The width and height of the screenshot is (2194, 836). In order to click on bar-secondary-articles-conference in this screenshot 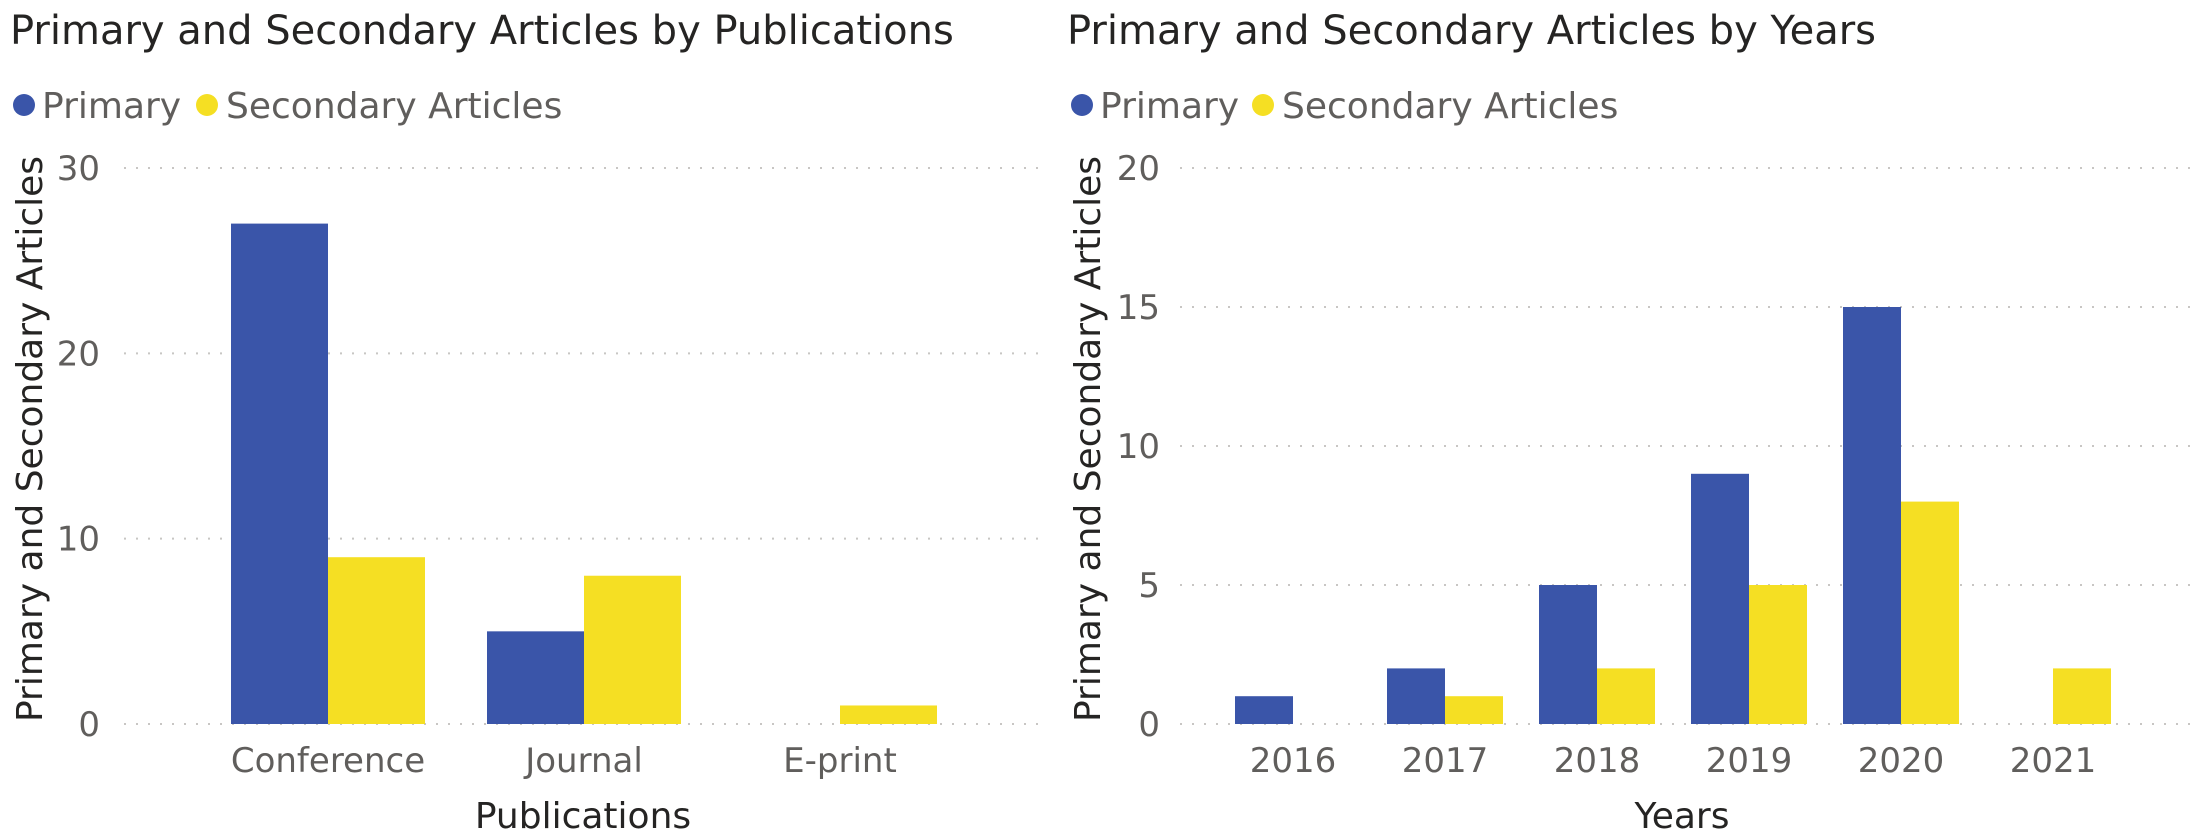, I will do `click(376, 640)`.